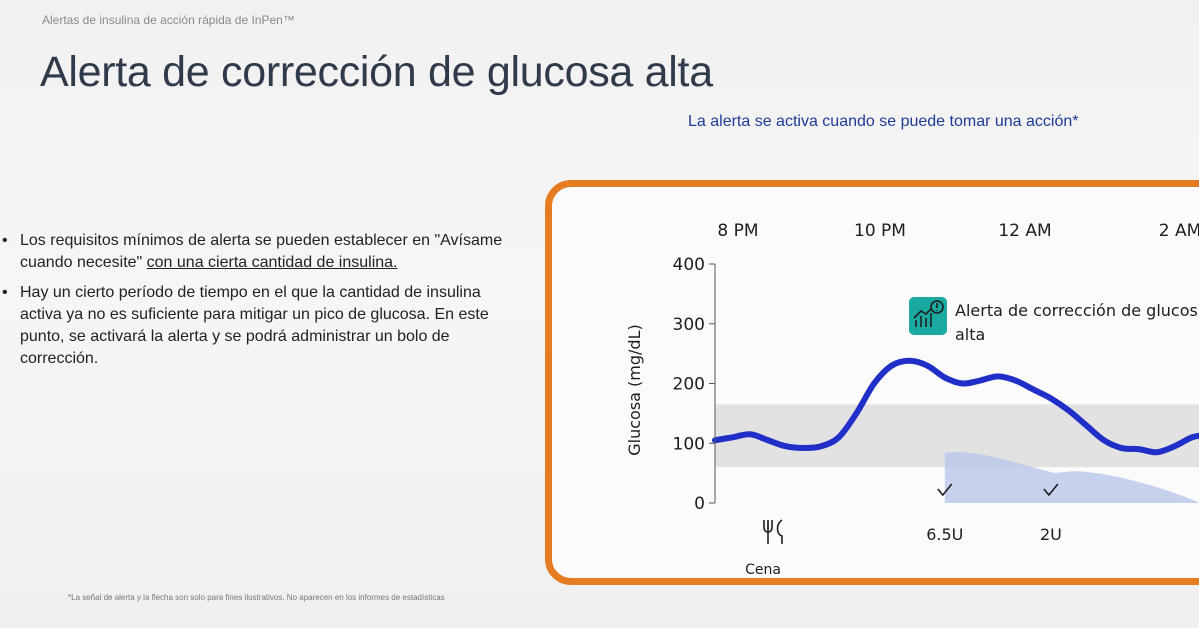  What do you see at coordinates (1024, 231) in the screenshot?
I see `time-label: 12 AM` at bounding box center [1024, 231].